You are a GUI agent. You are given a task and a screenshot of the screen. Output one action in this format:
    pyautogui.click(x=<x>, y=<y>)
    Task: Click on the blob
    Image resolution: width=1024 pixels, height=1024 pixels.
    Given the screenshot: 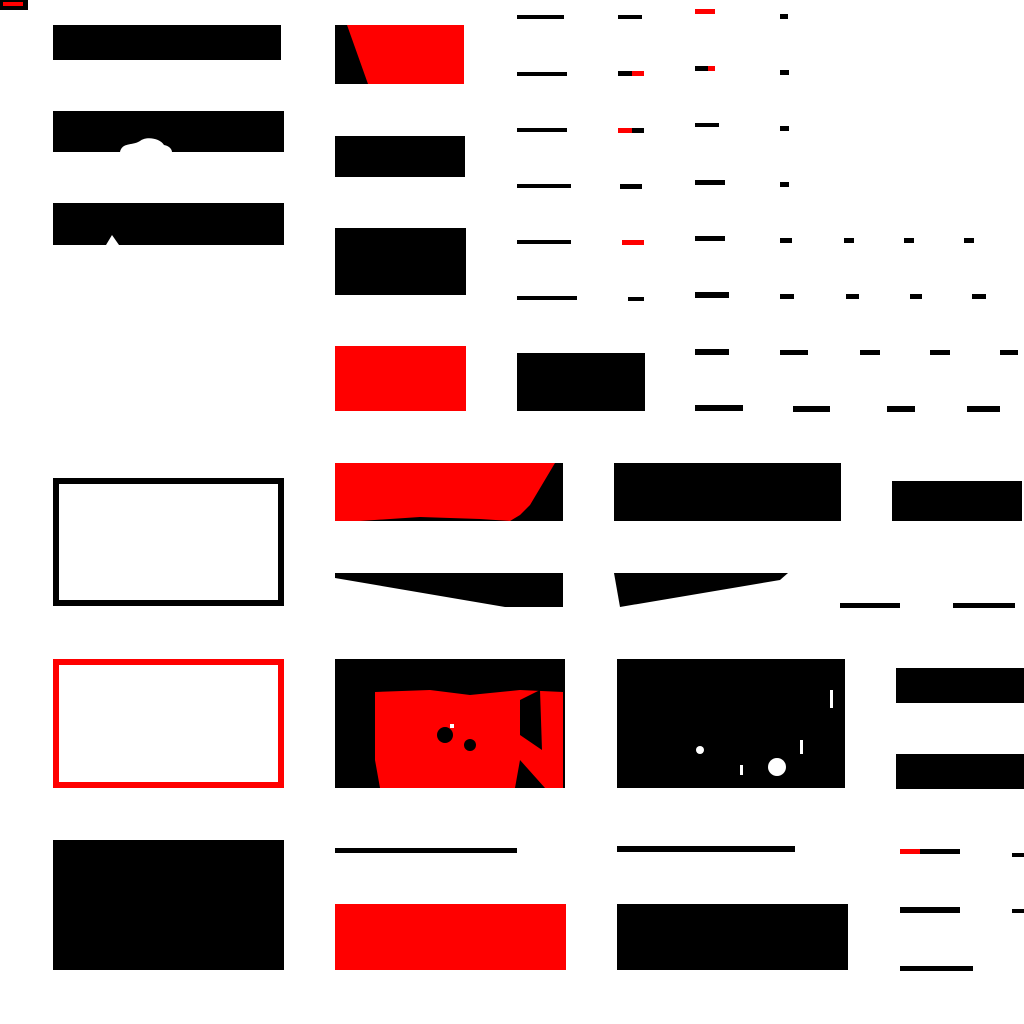 What is the action you would take?
    pyautogui.click(x=146, y=145)
    